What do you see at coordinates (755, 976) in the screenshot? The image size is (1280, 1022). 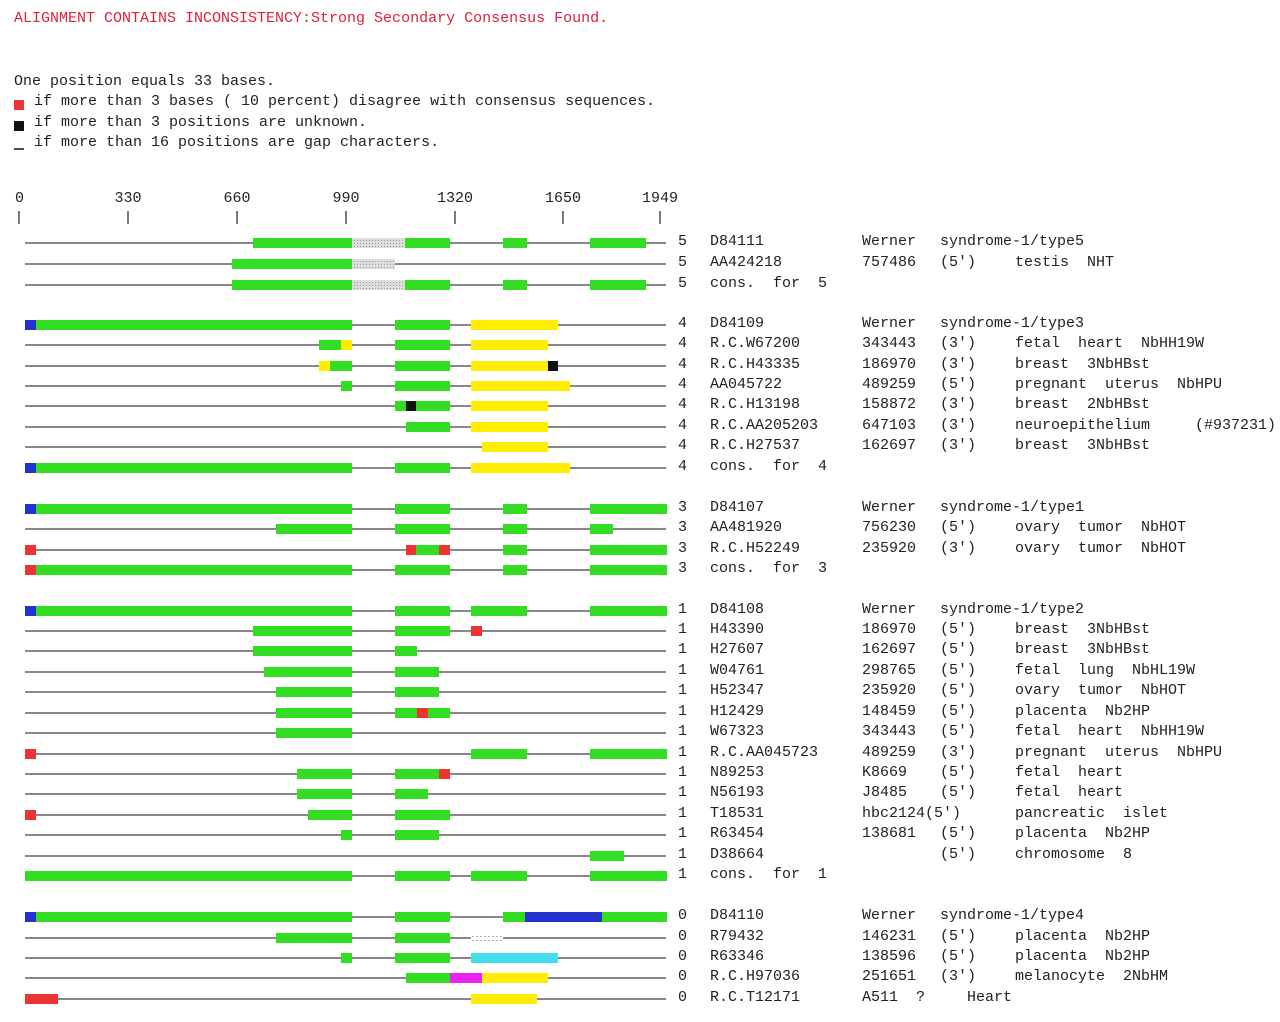 I see `sequence-id: R.C.H97036` at bounding box center [755, 976].